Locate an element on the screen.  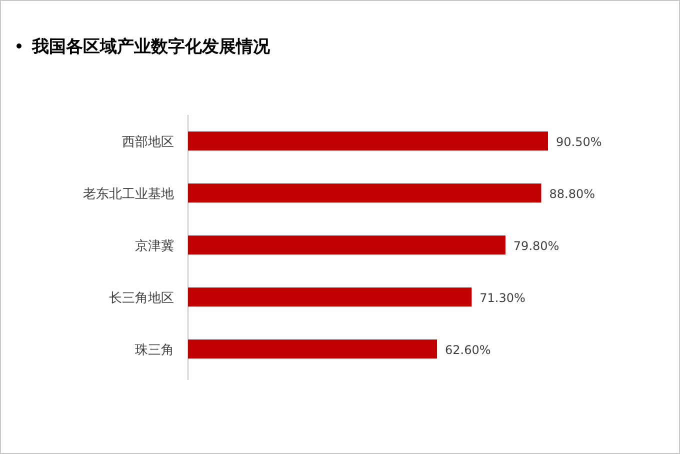
y-tick-label: 老东北工业基地 is located at coordinates (128, 194).